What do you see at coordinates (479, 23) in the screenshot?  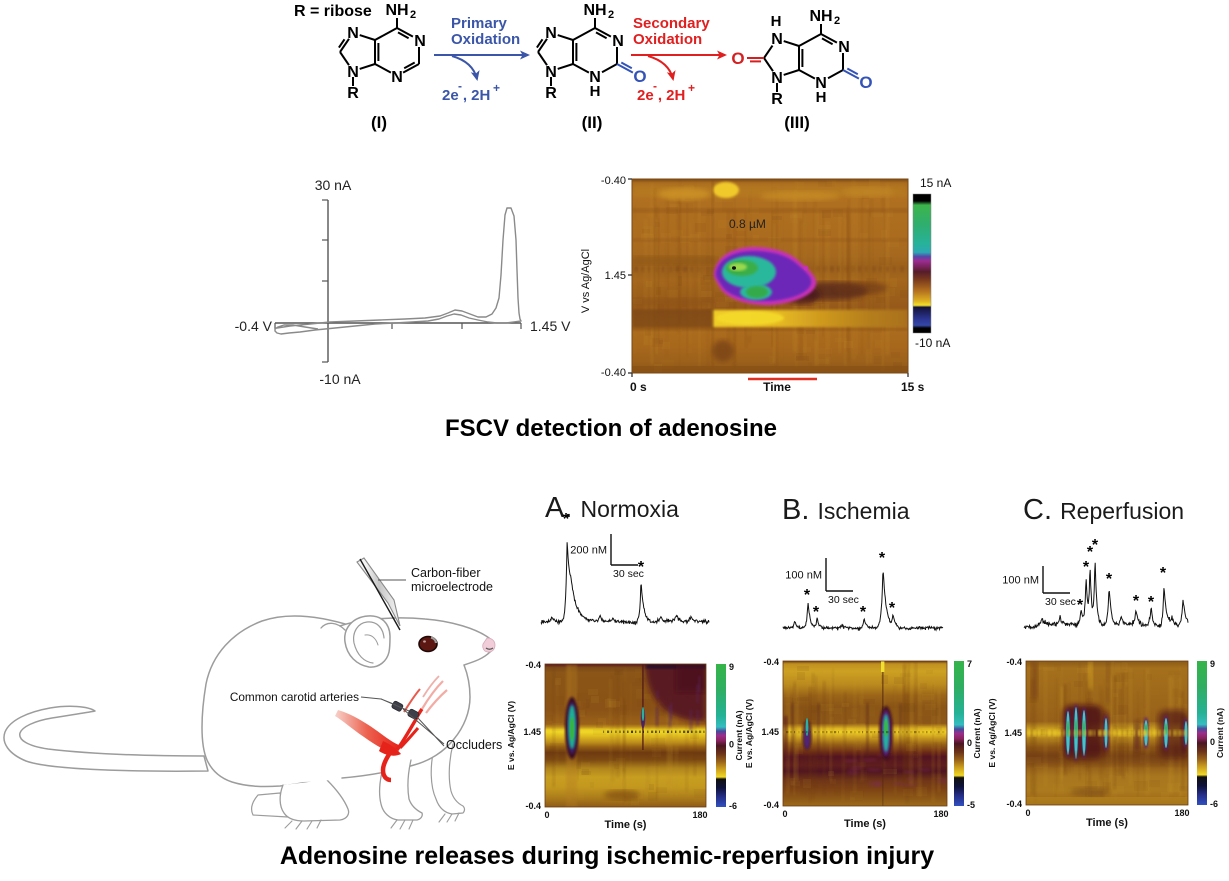 I see `svg-text: Primary` at bounding box center [479, 23].